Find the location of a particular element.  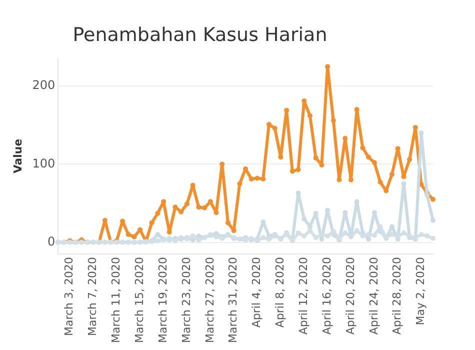

x-tick-label: March 27, 2020 is located at coordinates (209, 300).